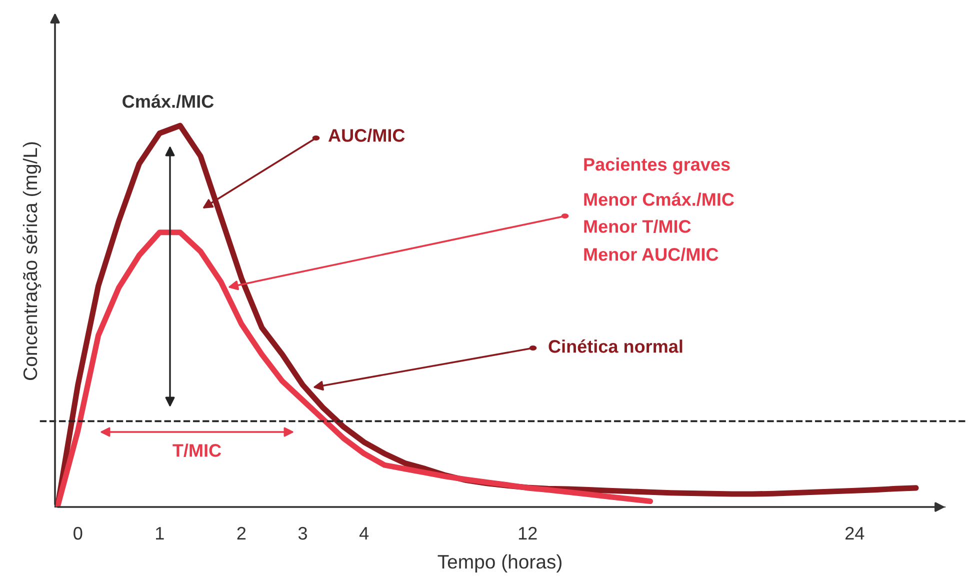 The image size is (969, 585). Describe the element at coordinates (168, 101) in the screenshot. I see `text: Cmáx./MIC` at that location.